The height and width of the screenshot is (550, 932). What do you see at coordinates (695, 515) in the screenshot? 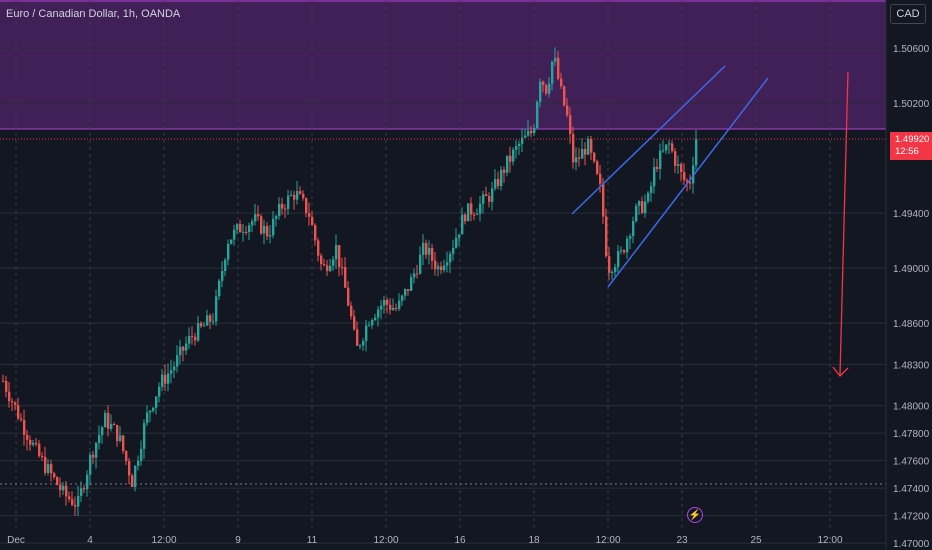
I see `lightning-bolt-icon: ⚡` at bounding box center [695, 515].